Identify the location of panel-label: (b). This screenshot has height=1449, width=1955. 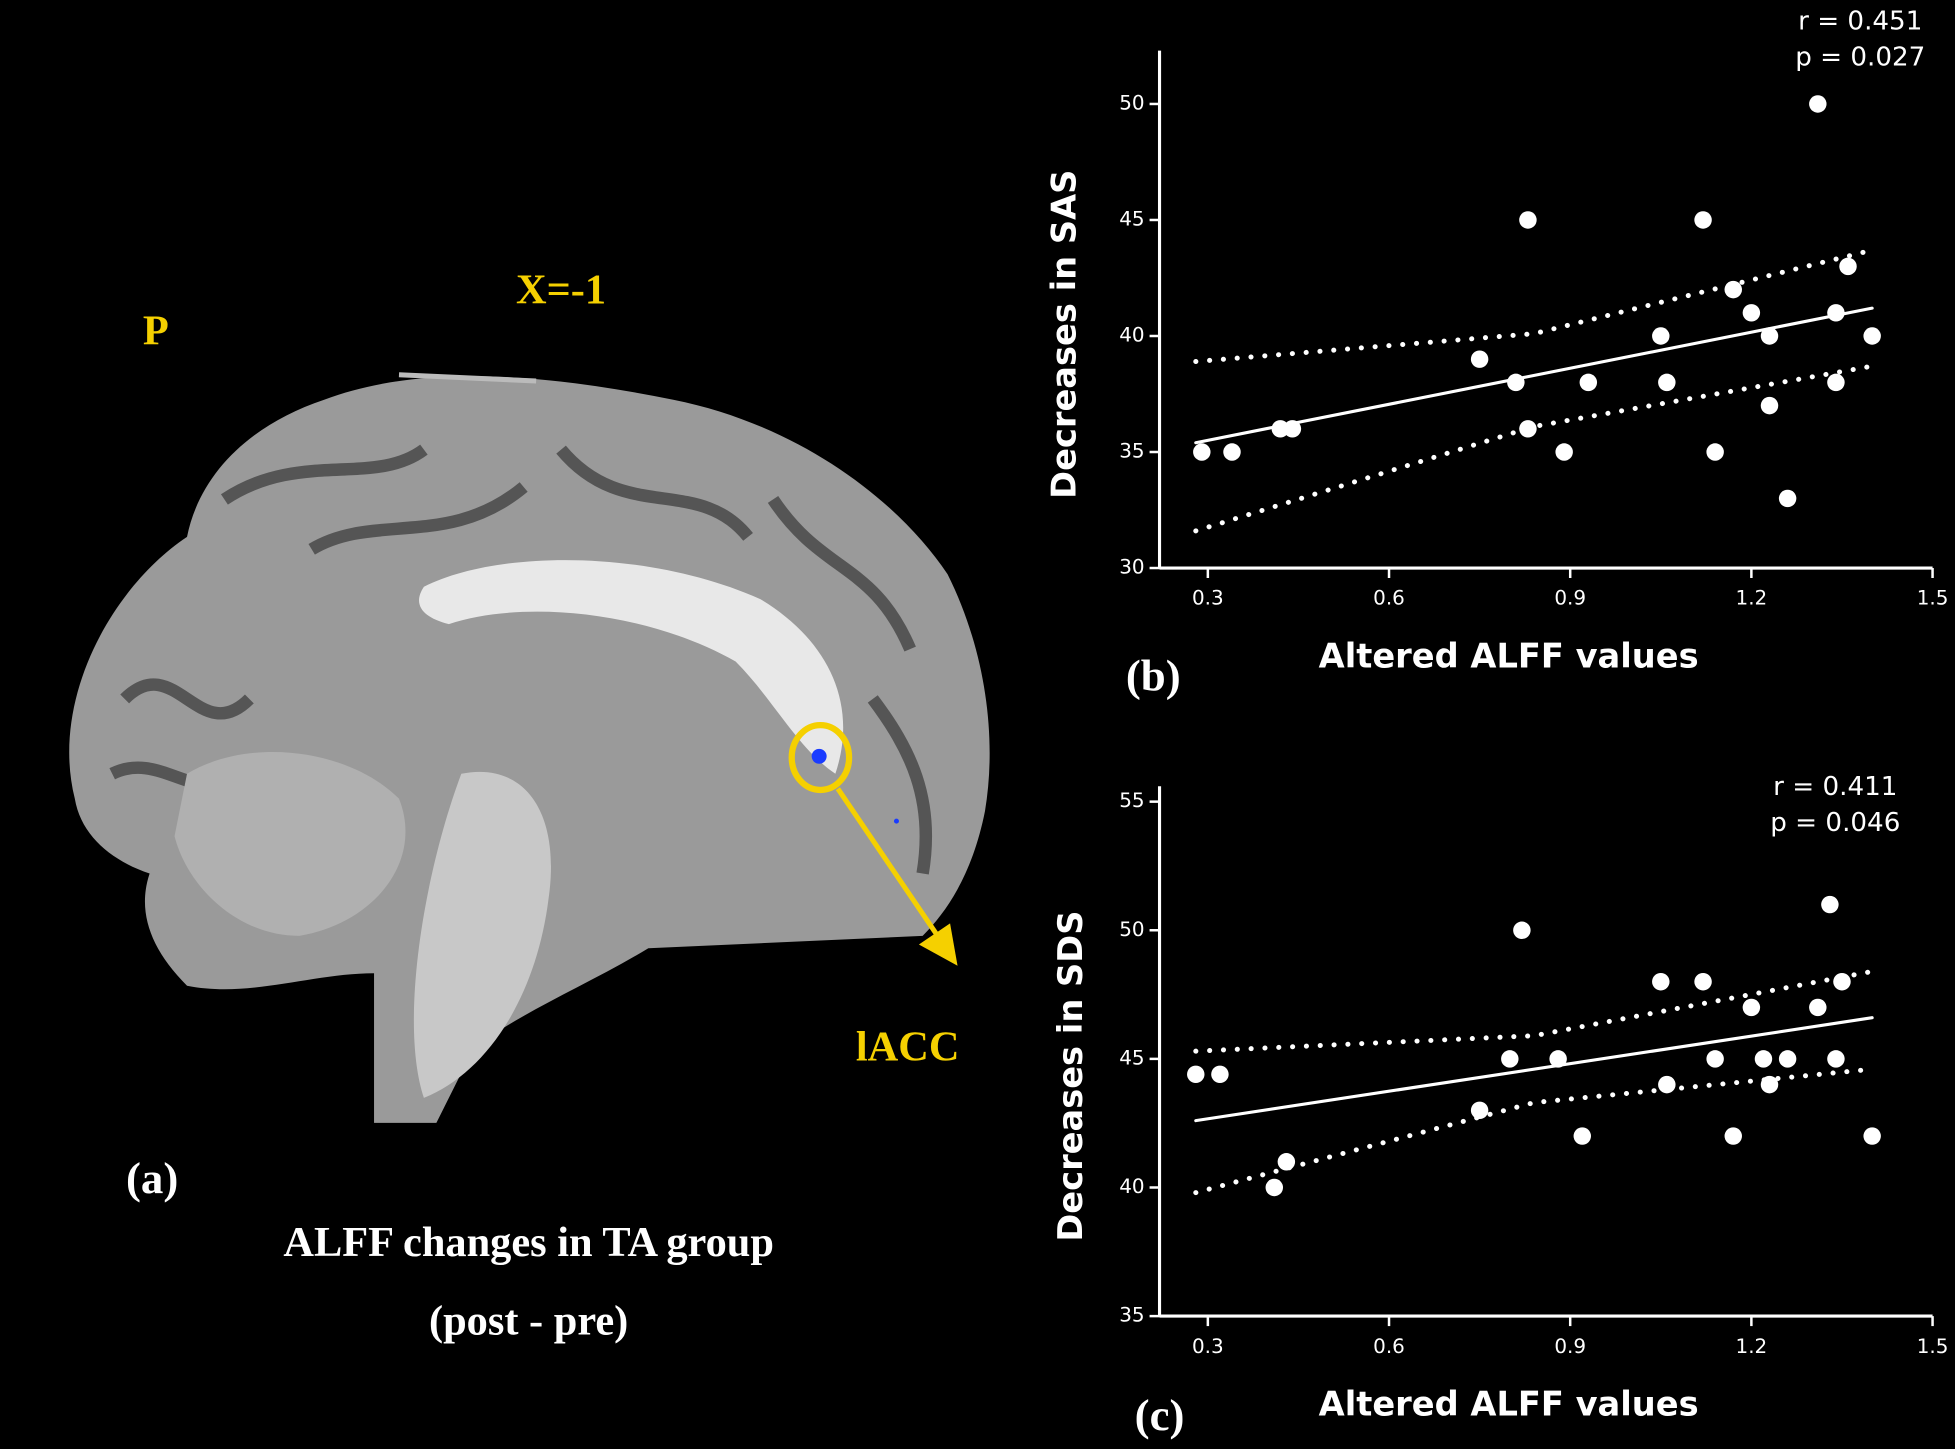
(1153, 676).